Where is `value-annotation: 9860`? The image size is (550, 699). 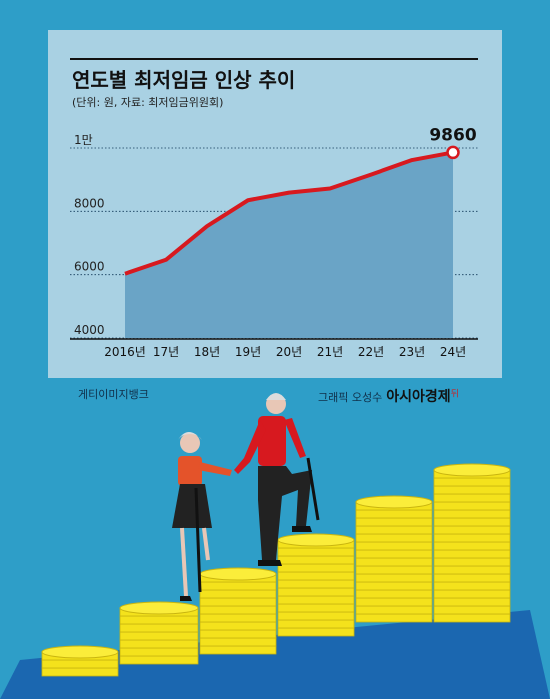 value-annotation: 9860 is located at coordinates (452, 135).